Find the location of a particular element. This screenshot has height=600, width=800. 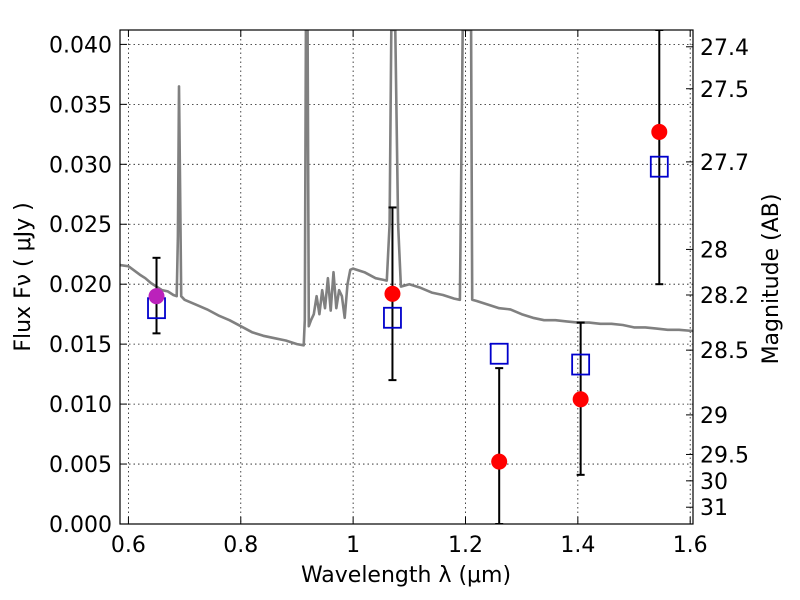

x-tick-label: 0.8 is located at coordinates (240, 545).